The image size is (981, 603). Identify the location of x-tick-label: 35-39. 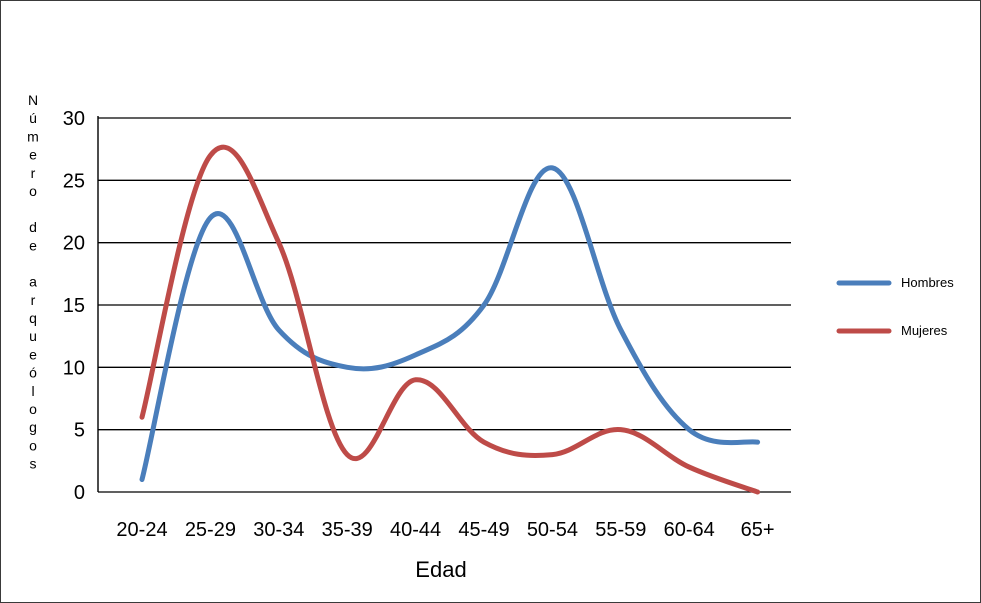
(347, 530).